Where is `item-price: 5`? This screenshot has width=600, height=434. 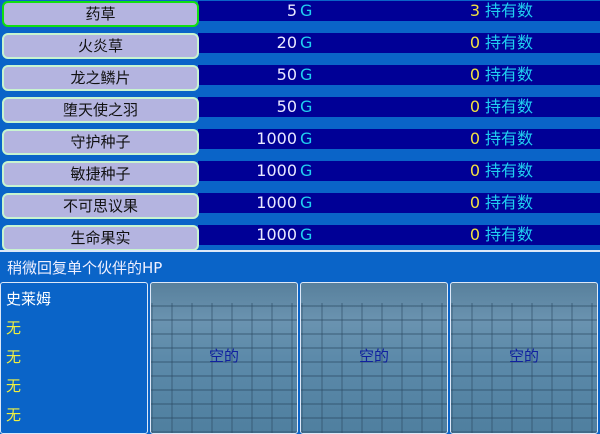
item-price: 5 is located at coordinates (291, 10).